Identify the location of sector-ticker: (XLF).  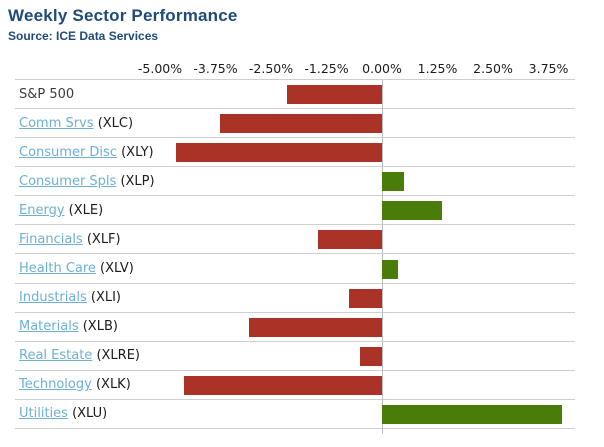
(101, 239).